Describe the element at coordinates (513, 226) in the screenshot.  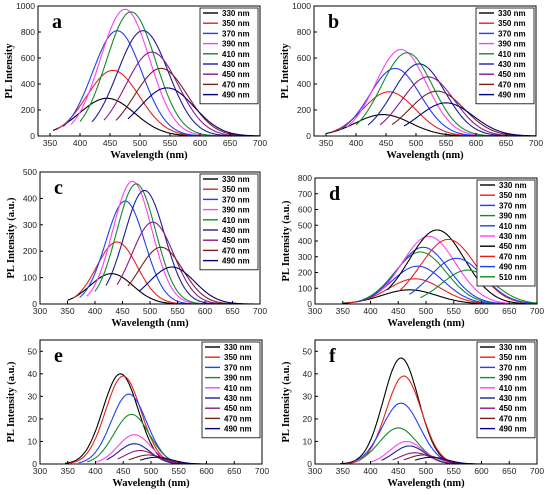
I see `legend-label-d-4: 410 nm` at that location.